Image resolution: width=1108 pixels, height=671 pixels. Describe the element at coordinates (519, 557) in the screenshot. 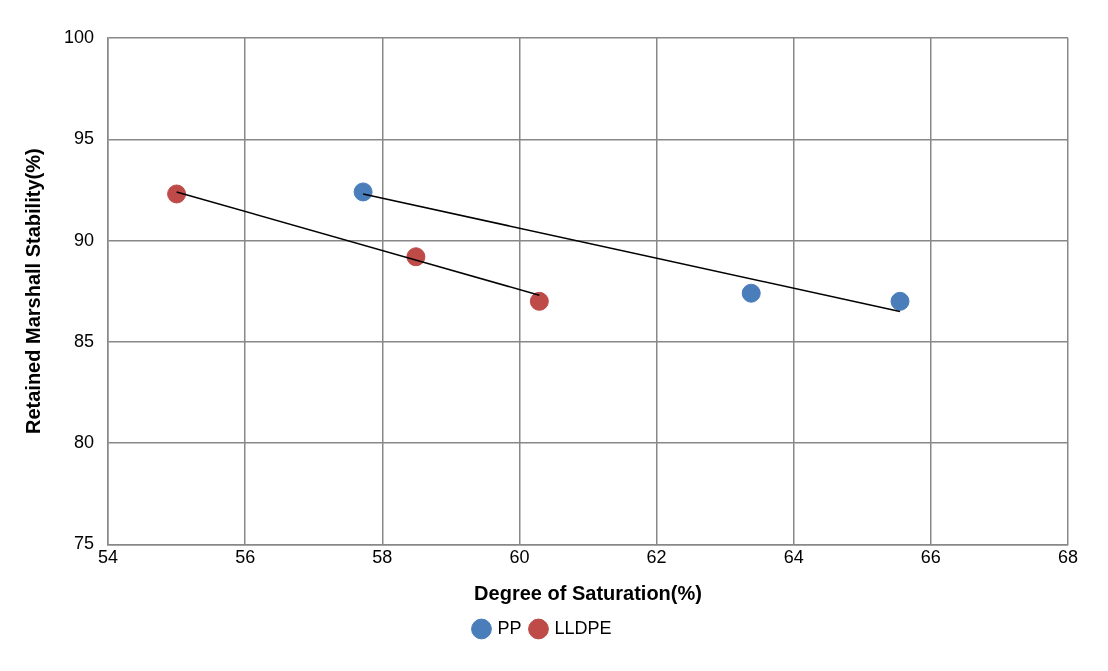

I see `x-tick-label: 60` at that location.